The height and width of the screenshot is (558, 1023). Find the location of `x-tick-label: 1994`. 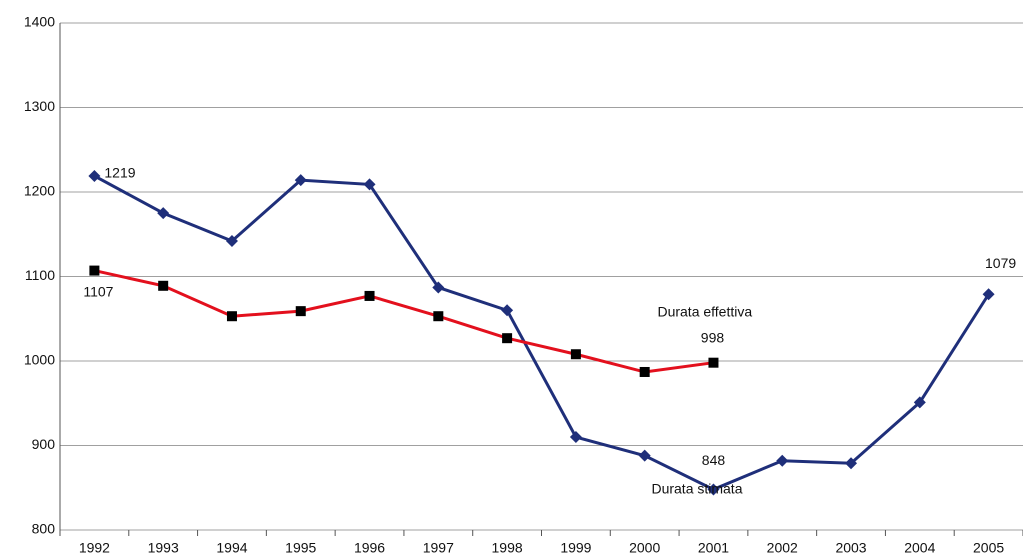

x-tick-label: 1994 is located at coordinates (231, 548).